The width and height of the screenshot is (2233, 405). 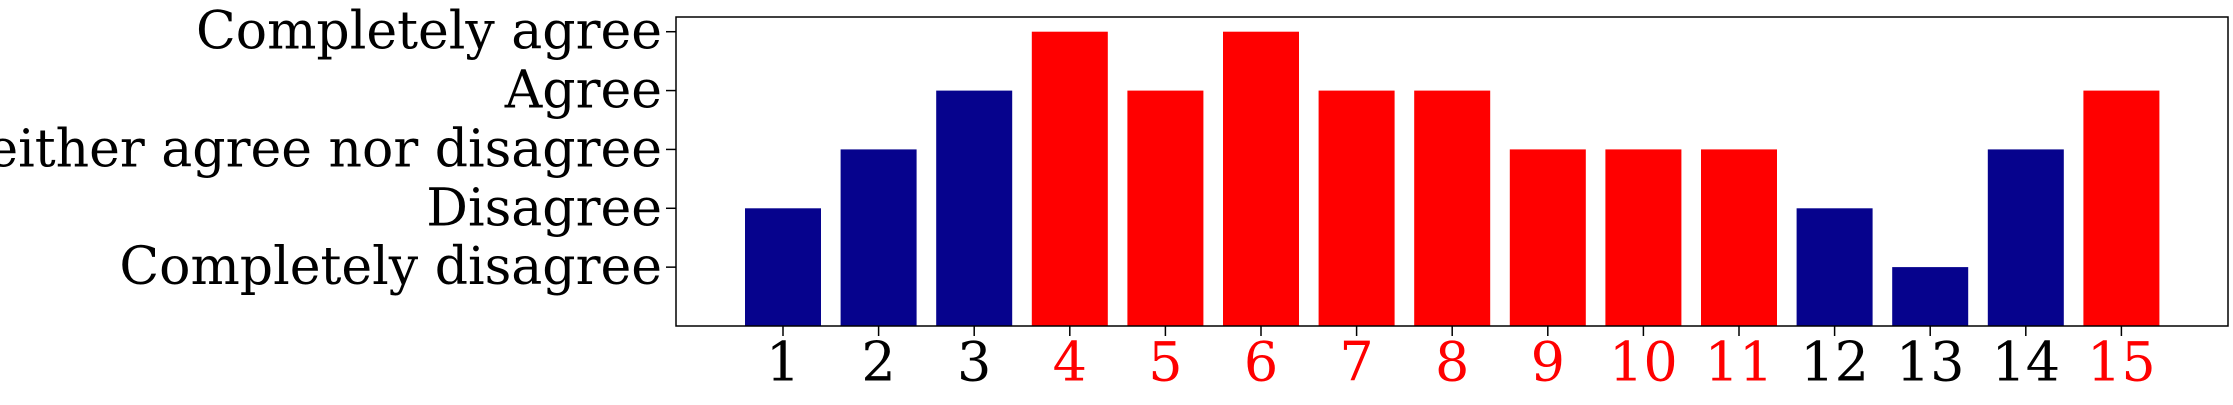 What do you see at coordinates (2025, 362) in the screenshot?
I see `x-tick-label: 14` at bounding box center [2025, 362].